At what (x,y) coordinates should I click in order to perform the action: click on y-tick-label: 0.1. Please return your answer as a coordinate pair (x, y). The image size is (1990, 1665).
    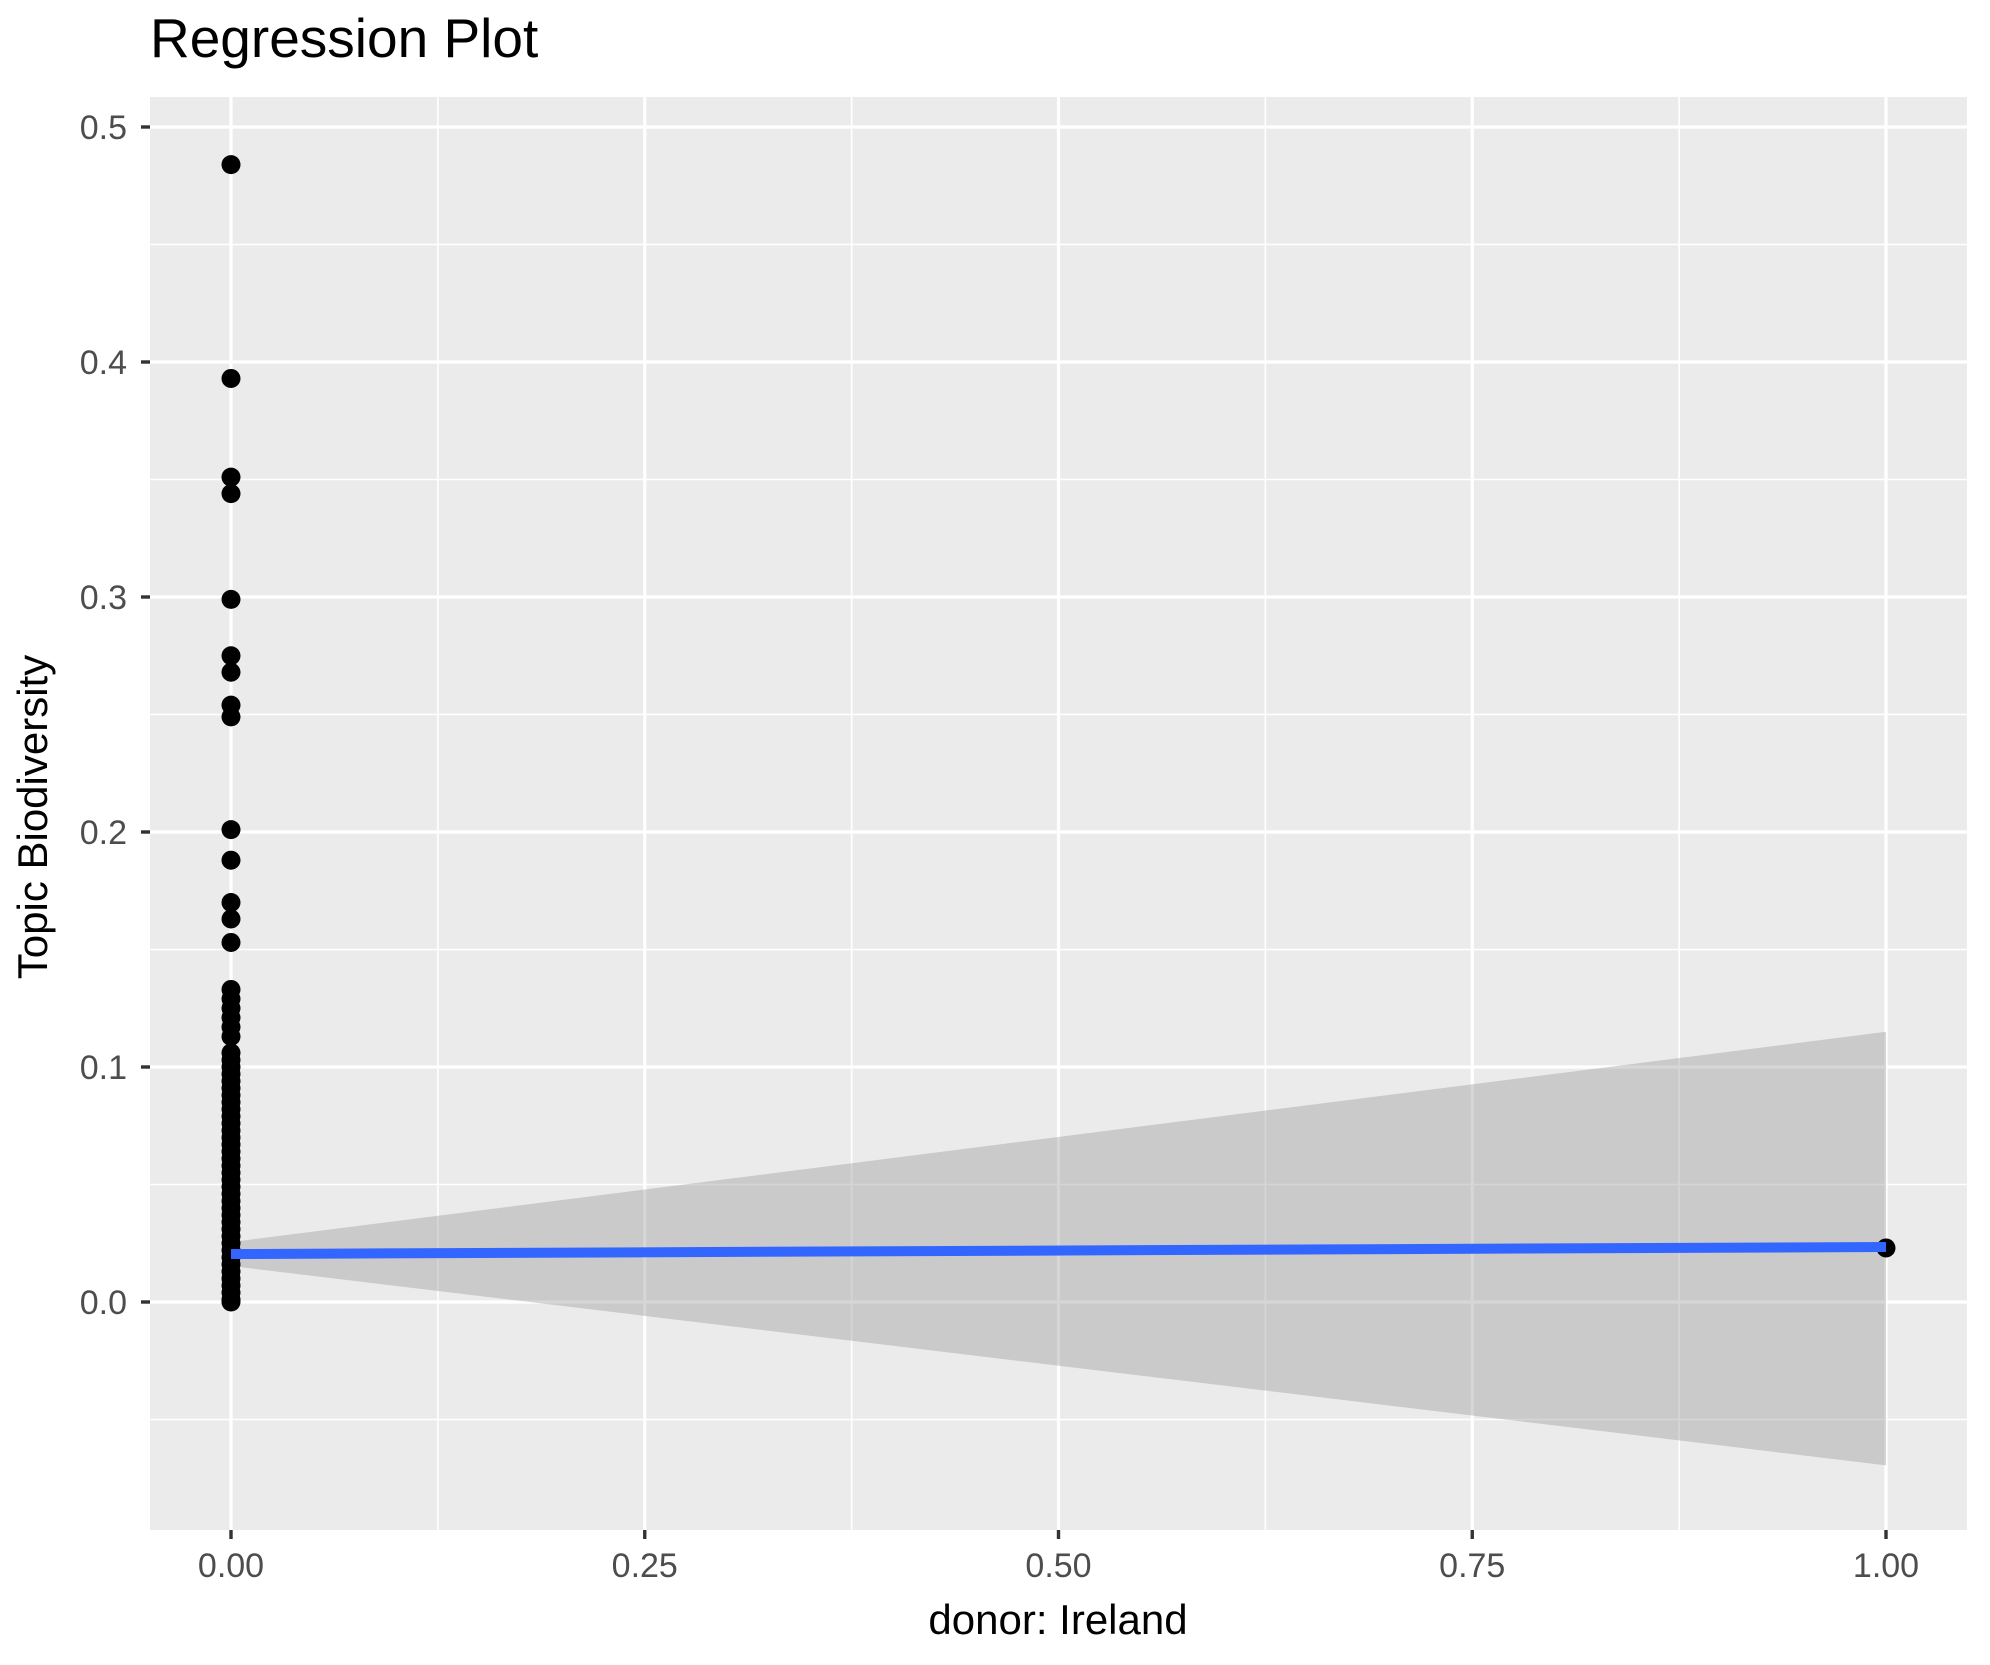
    Looking at the image, I should click on (103, 1068).